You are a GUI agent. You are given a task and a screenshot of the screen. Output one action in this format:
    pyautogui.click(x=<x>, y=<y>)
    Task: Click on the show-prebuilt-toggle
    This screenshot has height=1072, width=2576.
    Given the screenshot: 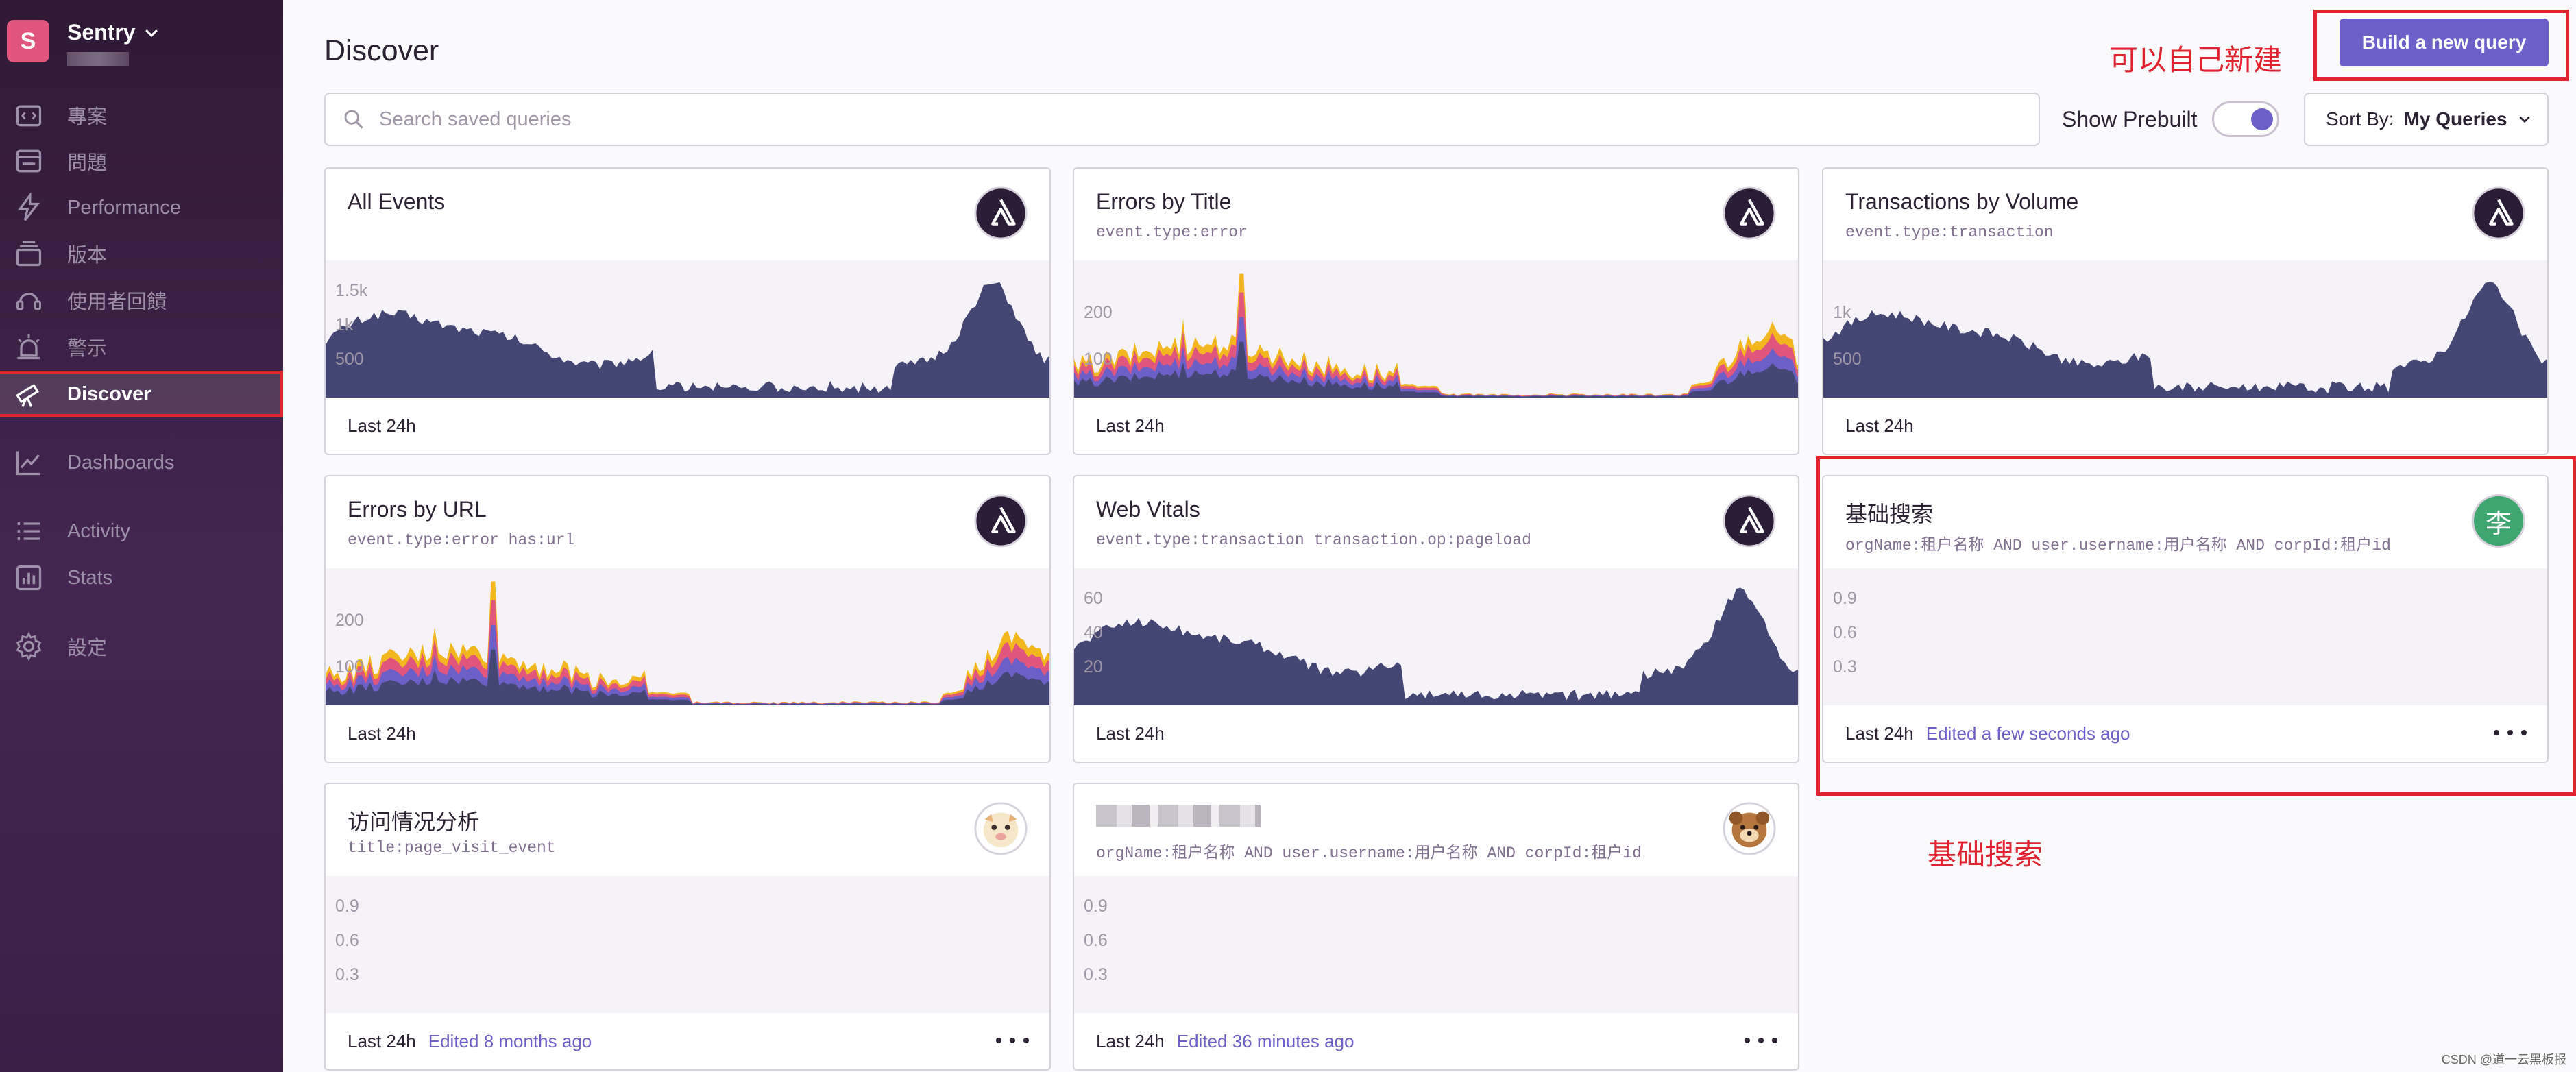 What is the action you would take?
    pyautogui.click(x=2246, y=119)
    